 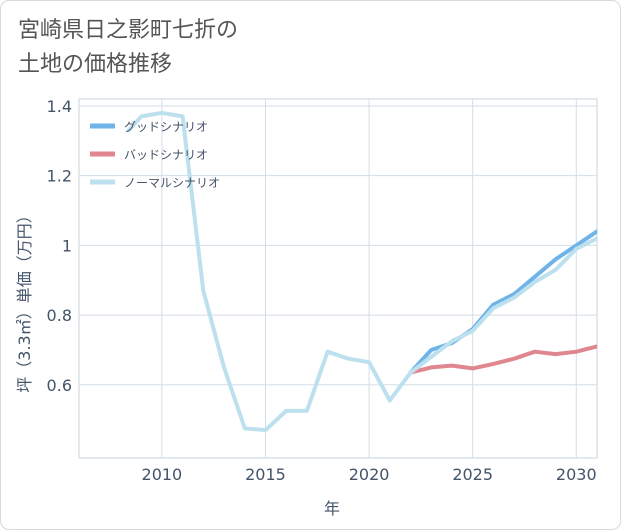 I want to click on y-tick-label: 1, so click(x=67, y=245).